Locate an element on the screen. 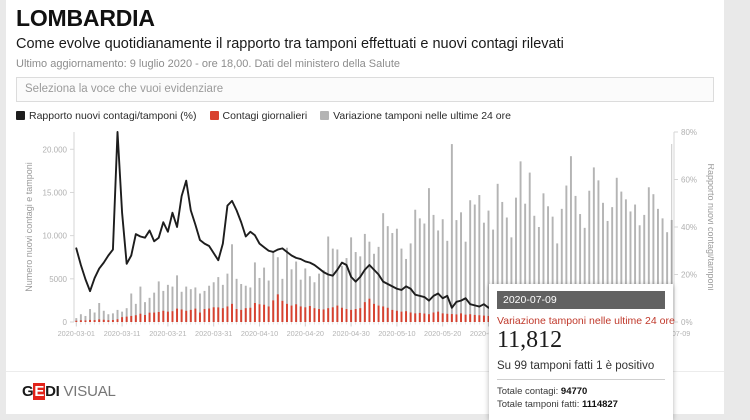 The width and height of the screenshot is (750, 420). svg-text: 2020-05-20 is located at coordinates (442, 333).